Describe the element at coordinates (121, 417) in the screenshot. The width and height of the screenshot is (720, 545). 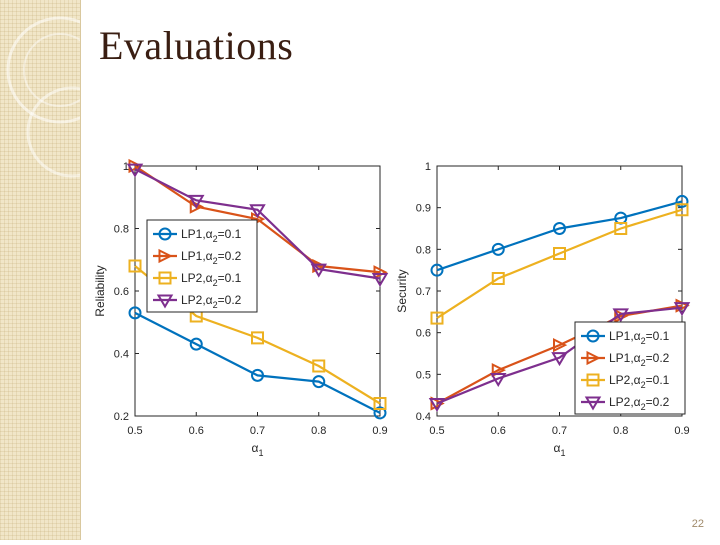
I see `y-tick-label: 0.2` at that location.